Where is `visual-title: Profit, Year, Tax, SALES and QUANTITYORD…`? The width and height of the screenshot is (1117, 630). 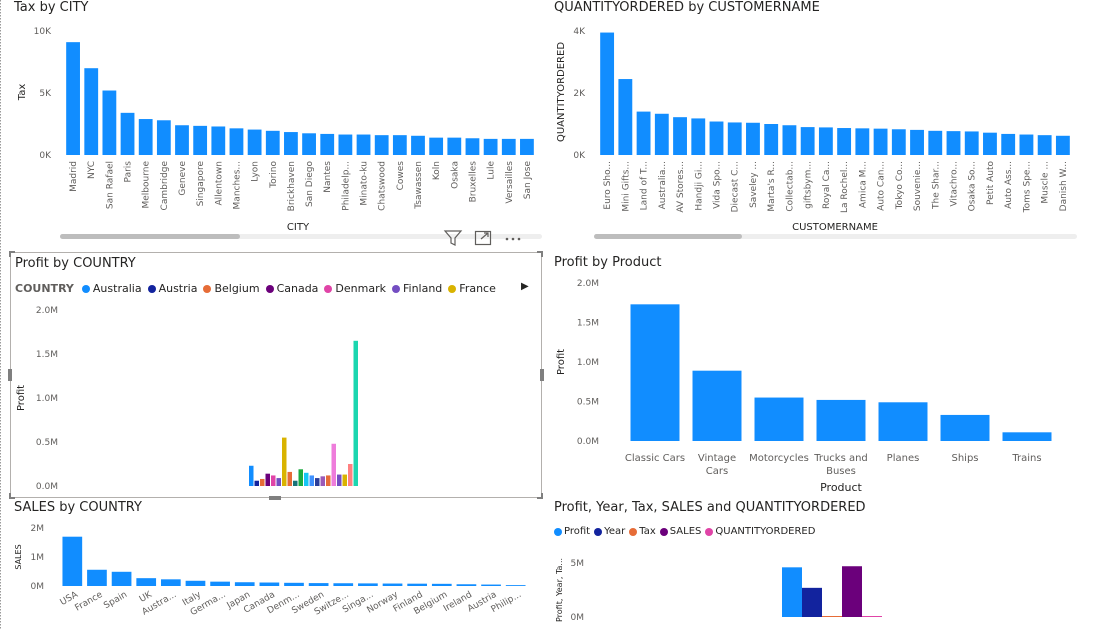 visual-title: Profit, Year, Tax, SALES and QUANTITYORD… is located at coordinates (710, 507).